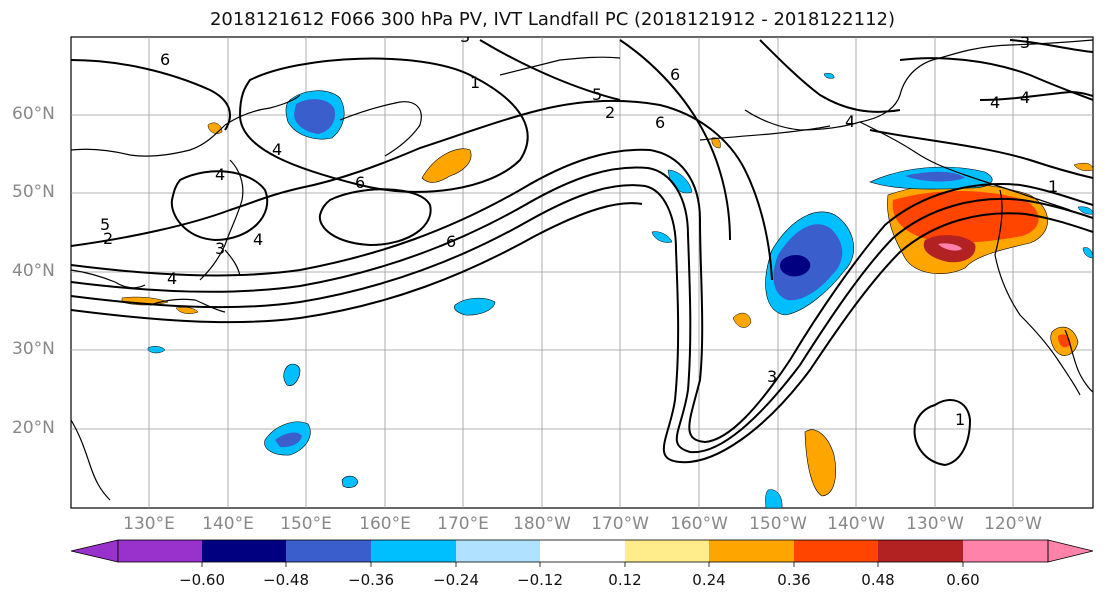 The height and width of the screenshot is (601, 1105). I want to click on longitude-label: 130°W, so click(935, 524).